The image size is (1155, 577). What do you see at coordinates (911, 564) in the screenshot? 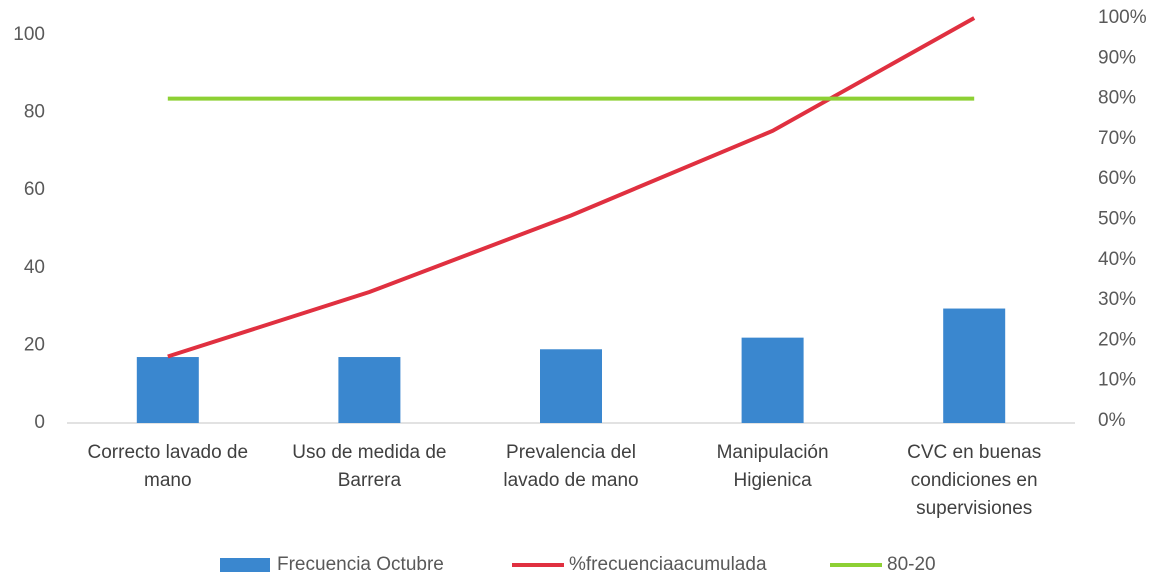
I see `legend-label: 80-20` at bounding box center [911, 564].